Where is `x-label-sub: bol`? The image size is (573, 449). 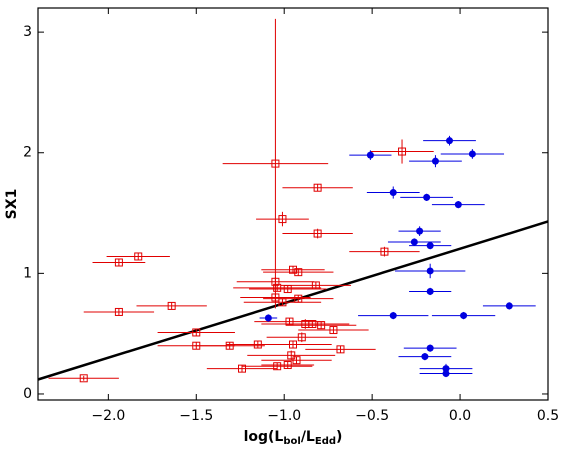 x-label-sub: bol is located at coordinates (291, 441).